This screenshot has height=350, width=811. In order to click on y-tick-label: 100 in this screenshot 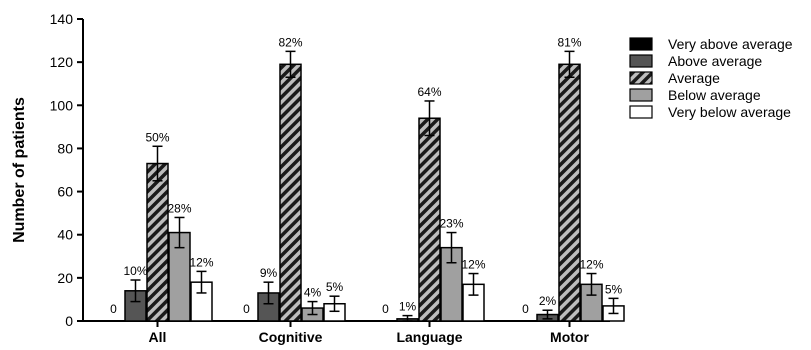, I will do `click(62, 105)`.